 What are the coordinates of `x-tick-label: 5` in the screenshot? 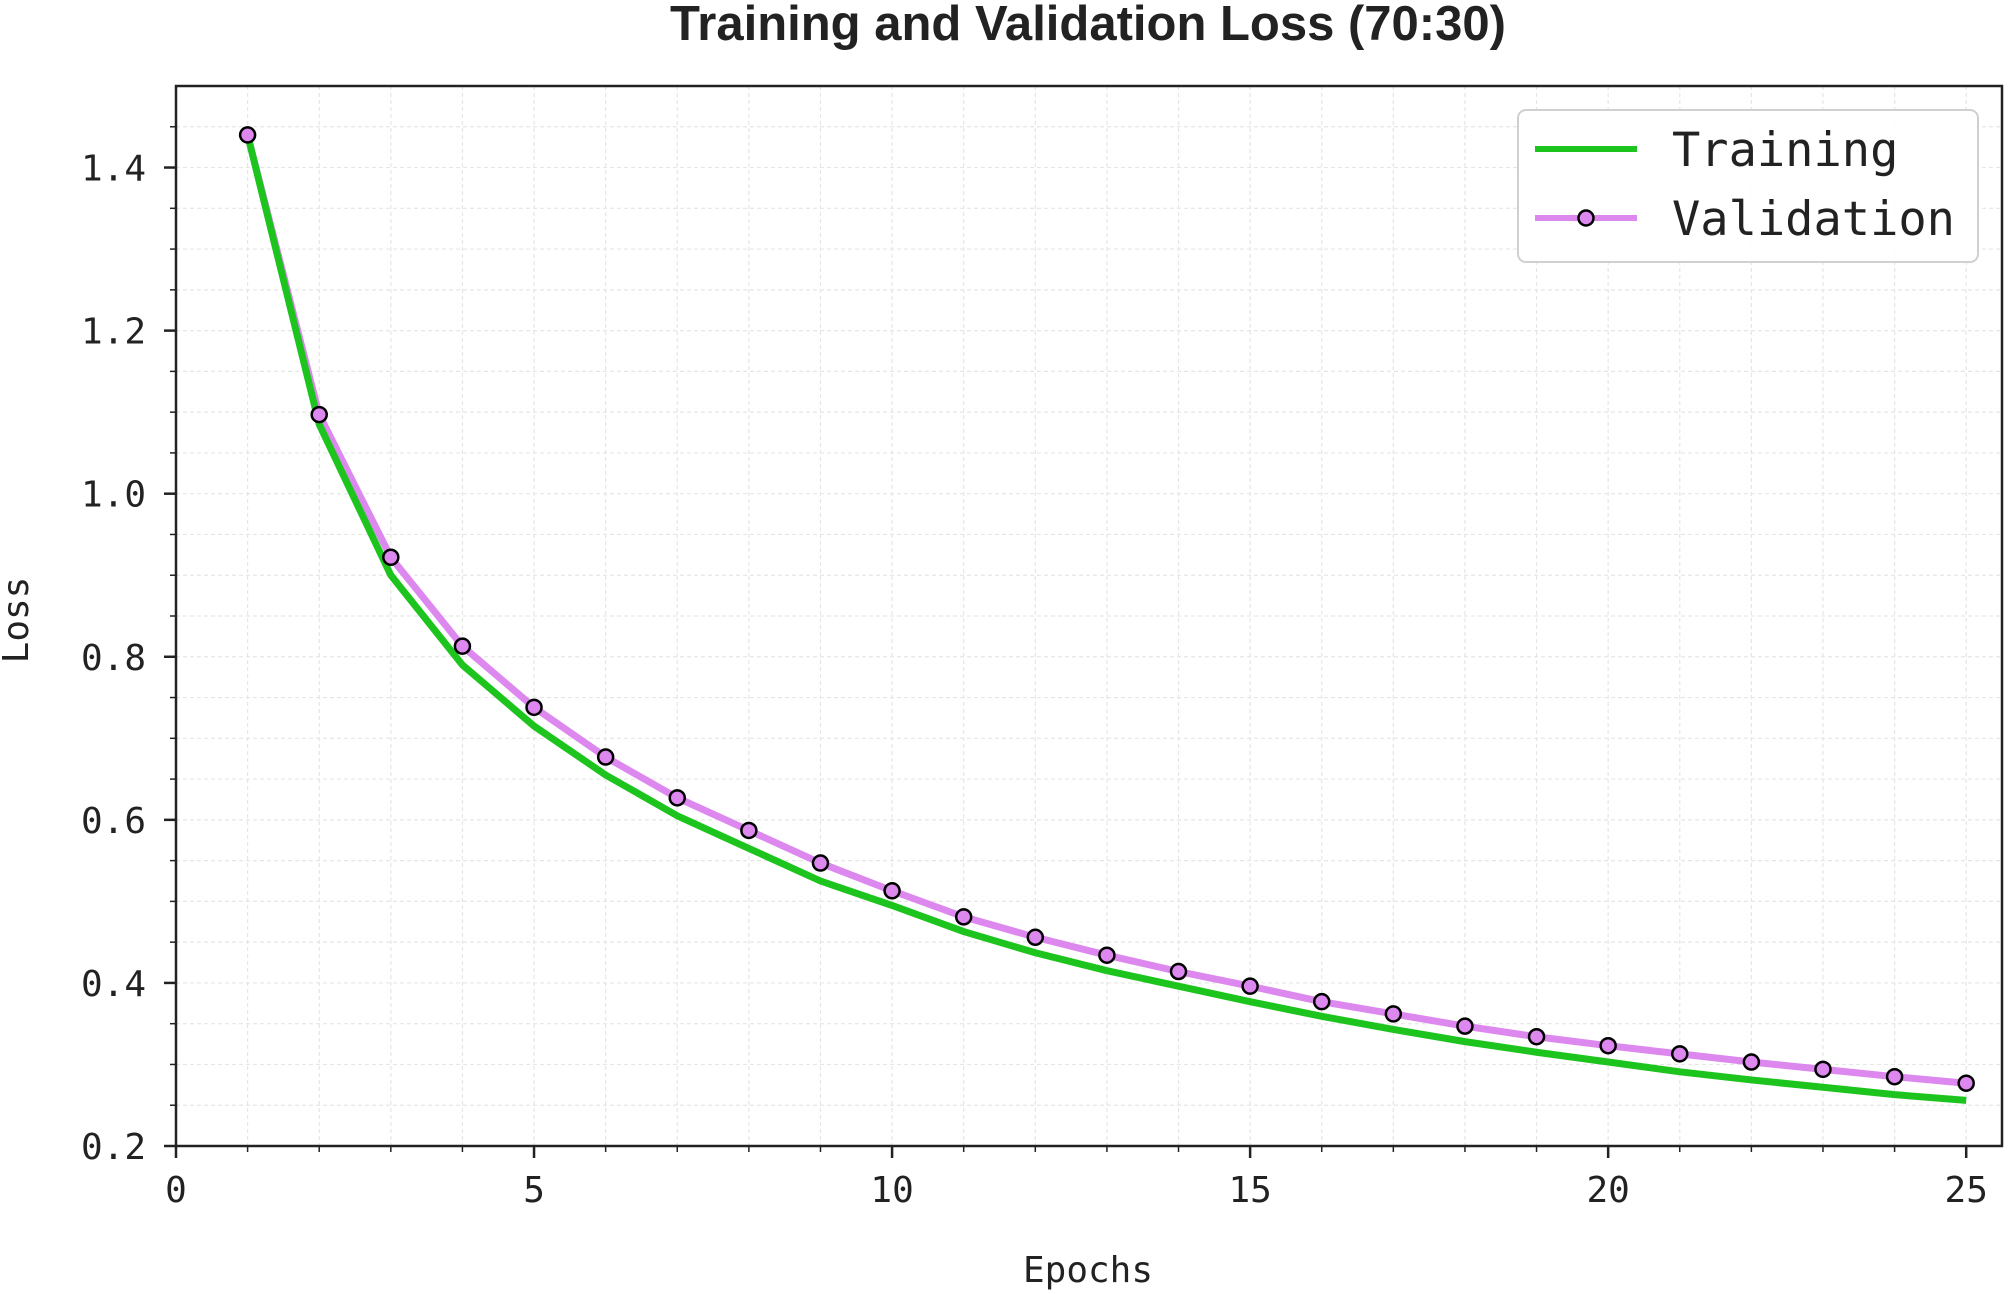 It's located at (534, 1190).